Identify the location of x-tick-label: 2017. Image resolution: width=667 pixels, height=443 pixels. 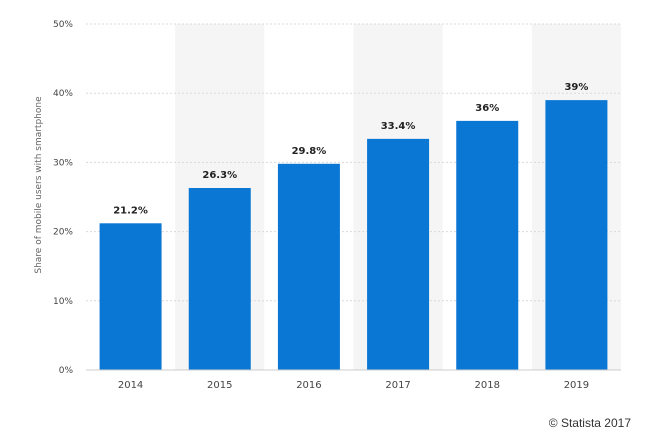
(397, 385).